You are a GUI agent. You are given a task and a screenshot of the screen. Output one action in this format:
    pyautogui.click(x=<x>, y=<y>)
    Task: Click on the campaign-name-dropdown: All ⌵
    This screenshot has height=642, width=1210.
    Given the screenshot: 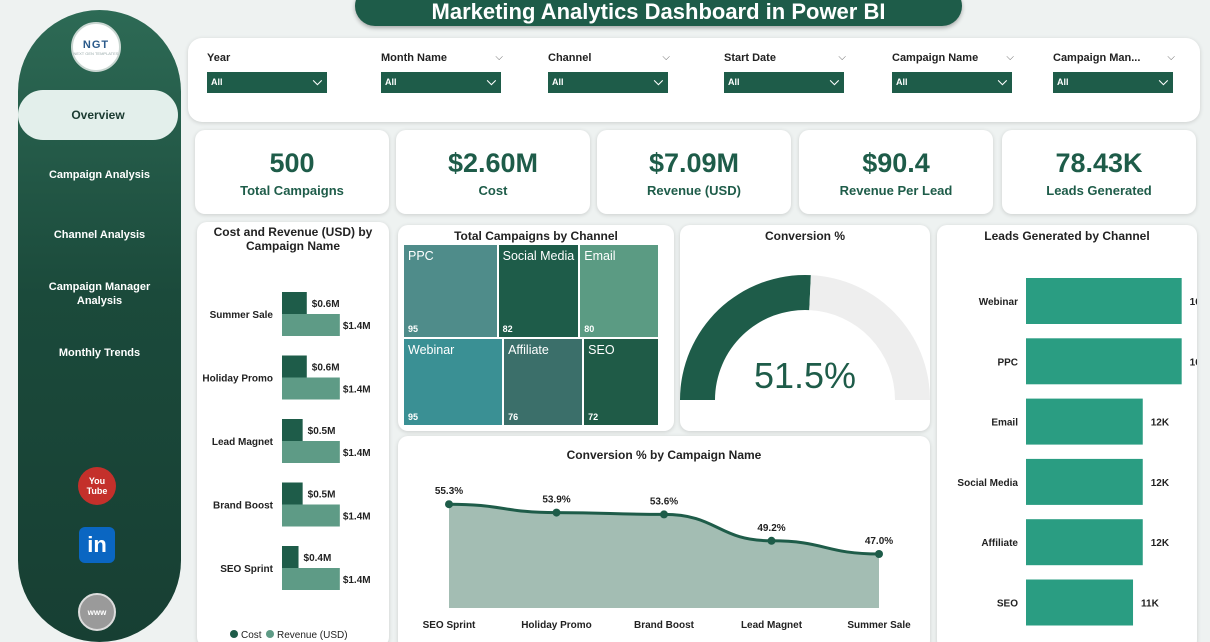 What is the action you would take?
    pyautogui.click(x=952, y=82)
    